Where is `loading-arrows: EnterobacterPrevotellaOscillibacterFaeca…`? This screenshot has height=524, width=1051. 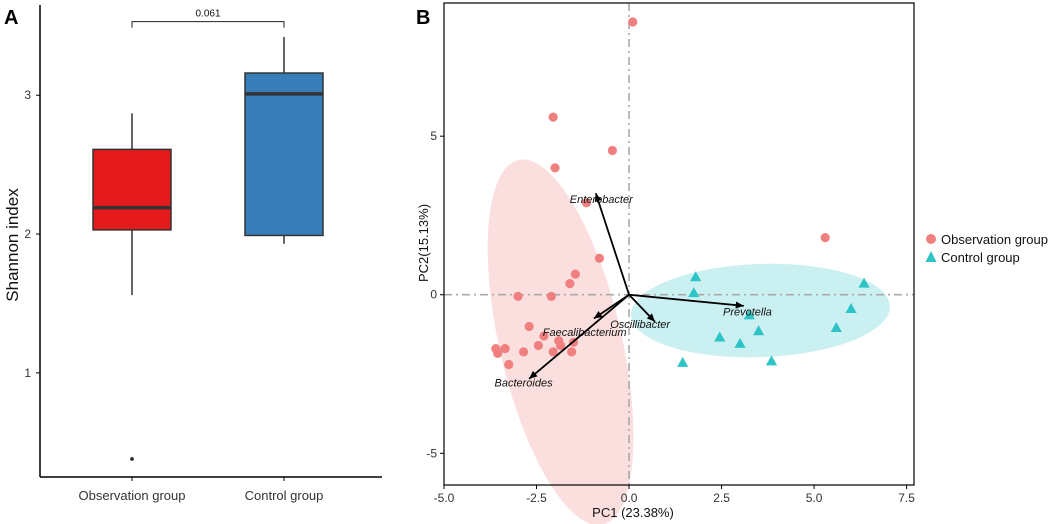 loading-arrows: EnterobacterPrevotellaOscillibacterFaeca… is located at coordinates (633, 291).